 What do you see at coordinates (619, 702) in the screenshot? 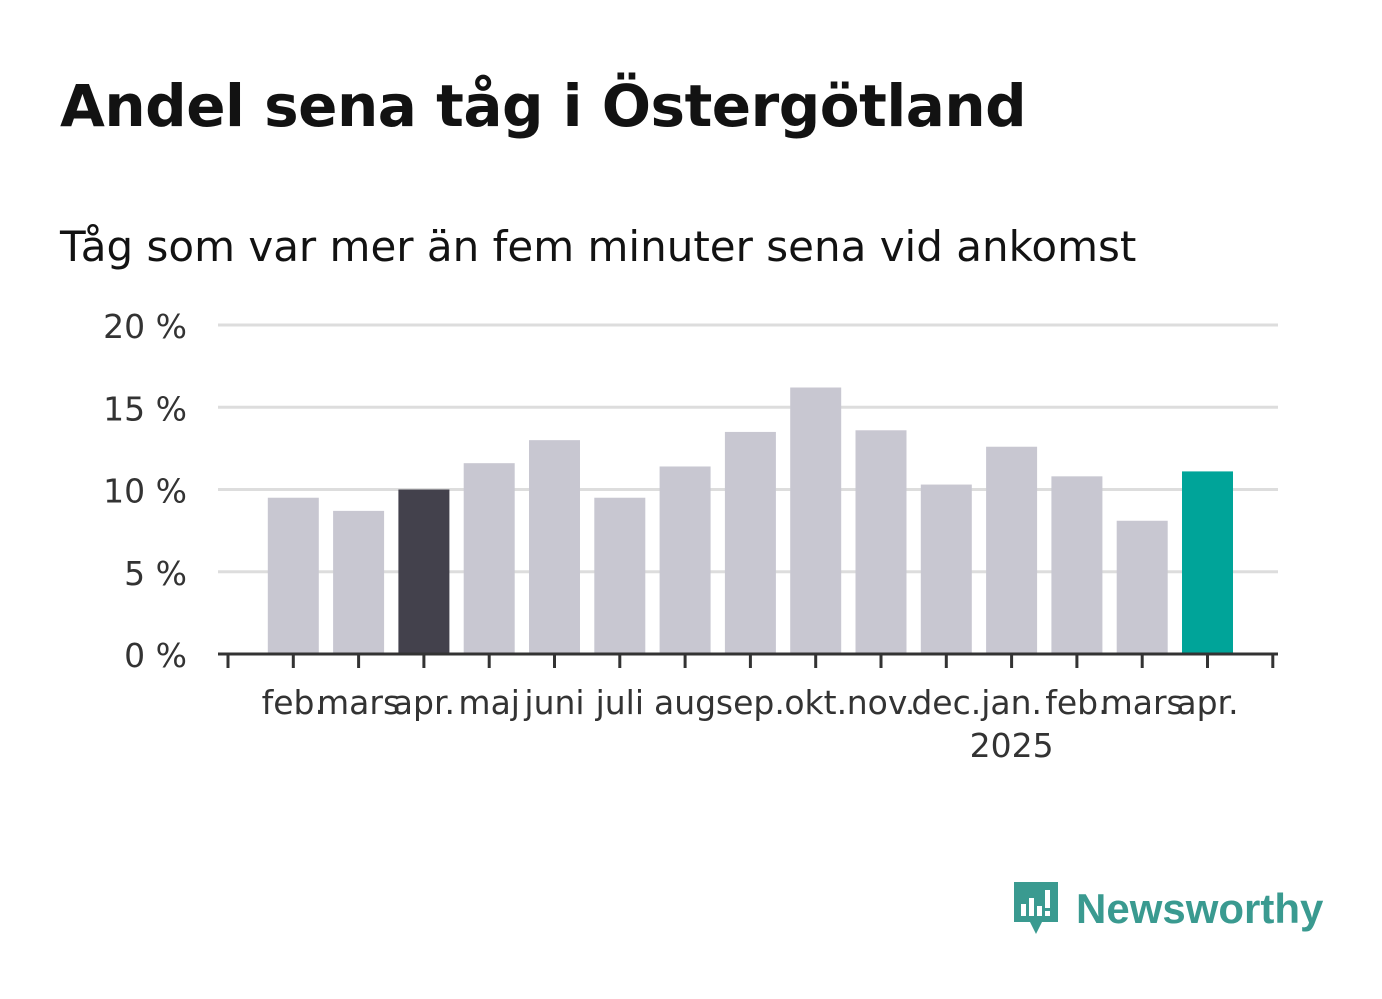
I see `x-tick-label: juli` at bounding box center [619, 702].